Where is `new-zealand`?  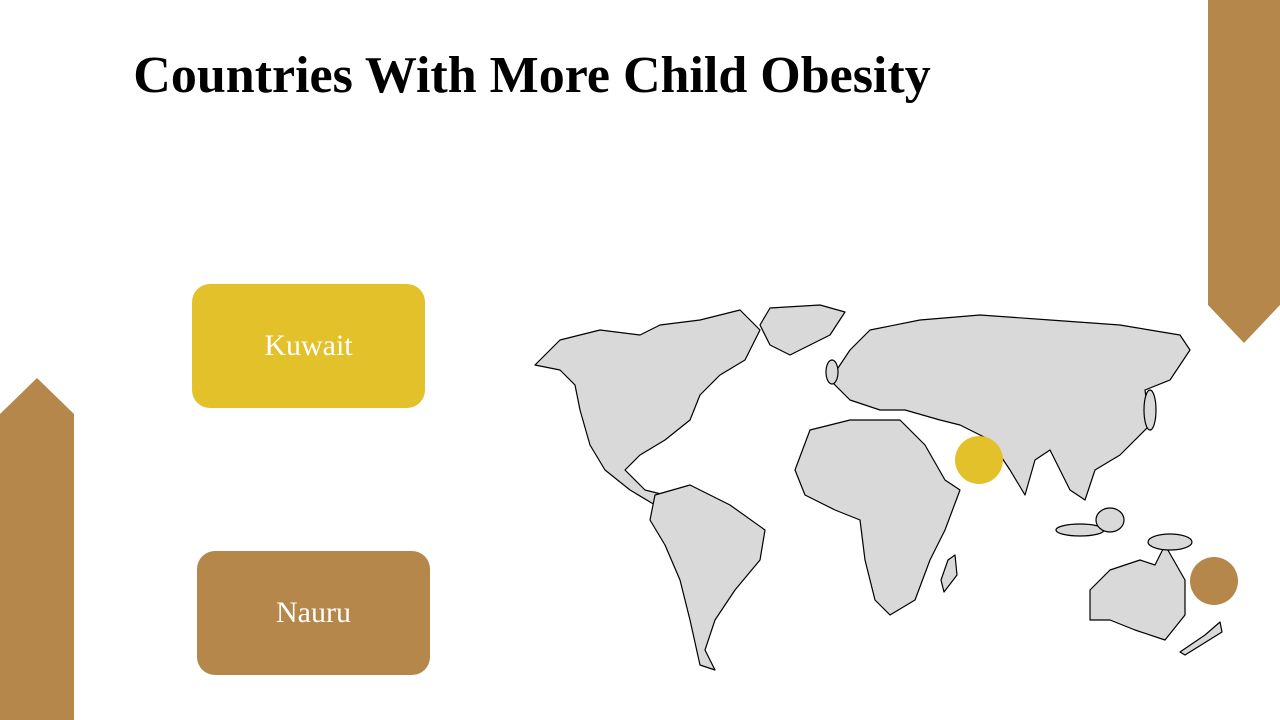 new-zealand is located at coordinates (1201, 638).